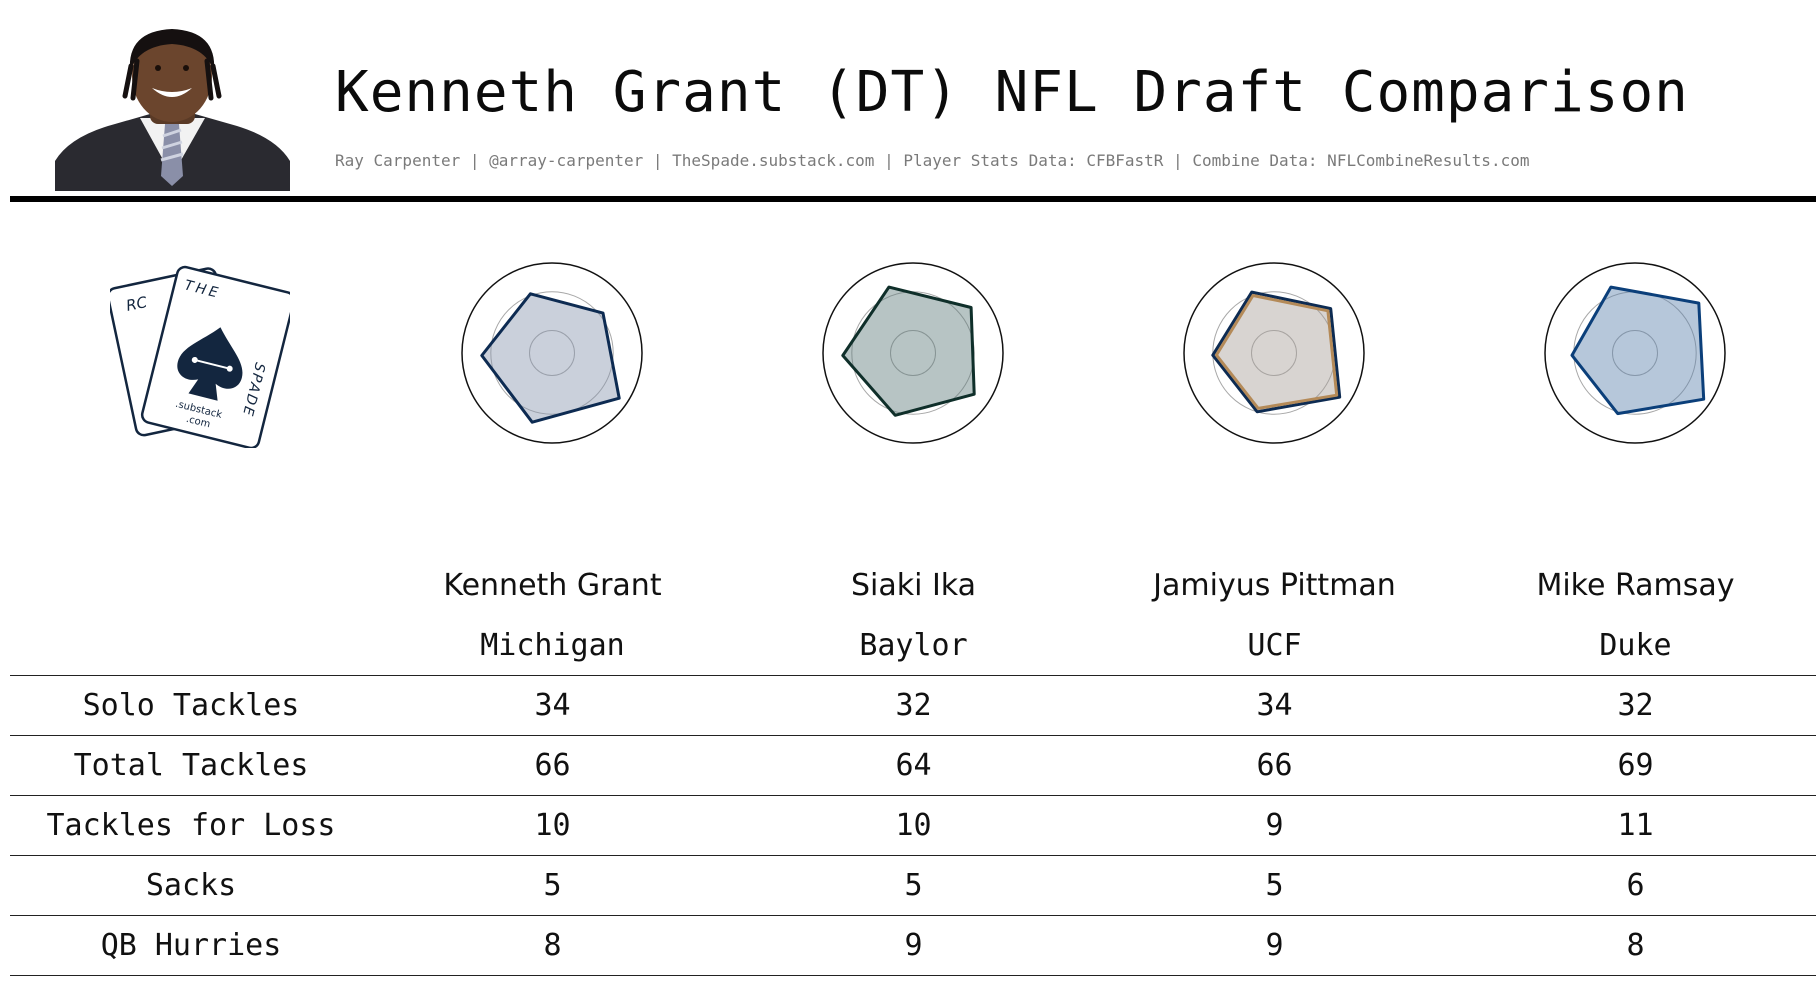 Image resolution: width=1820 pixels, height=992 pixels. I want to click on player-photo, so click(172, 110).